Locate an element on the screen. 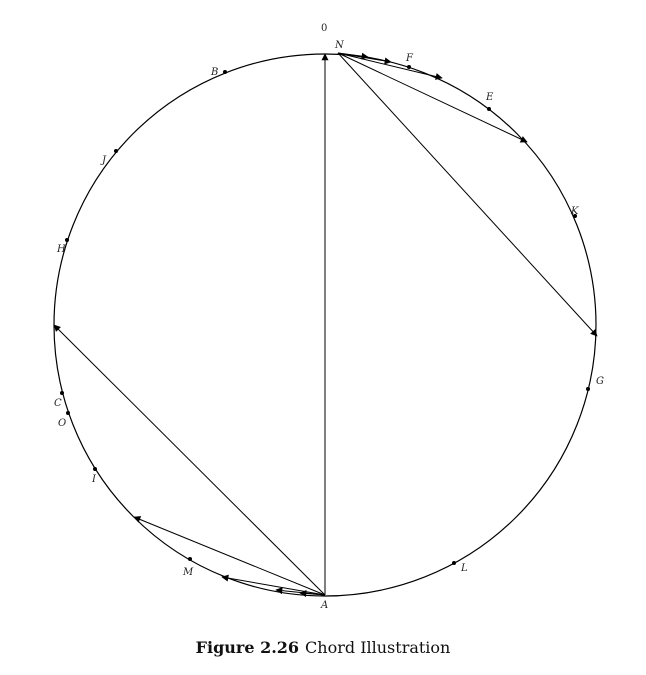  point-g-dot is located at coordinates (588, 389).